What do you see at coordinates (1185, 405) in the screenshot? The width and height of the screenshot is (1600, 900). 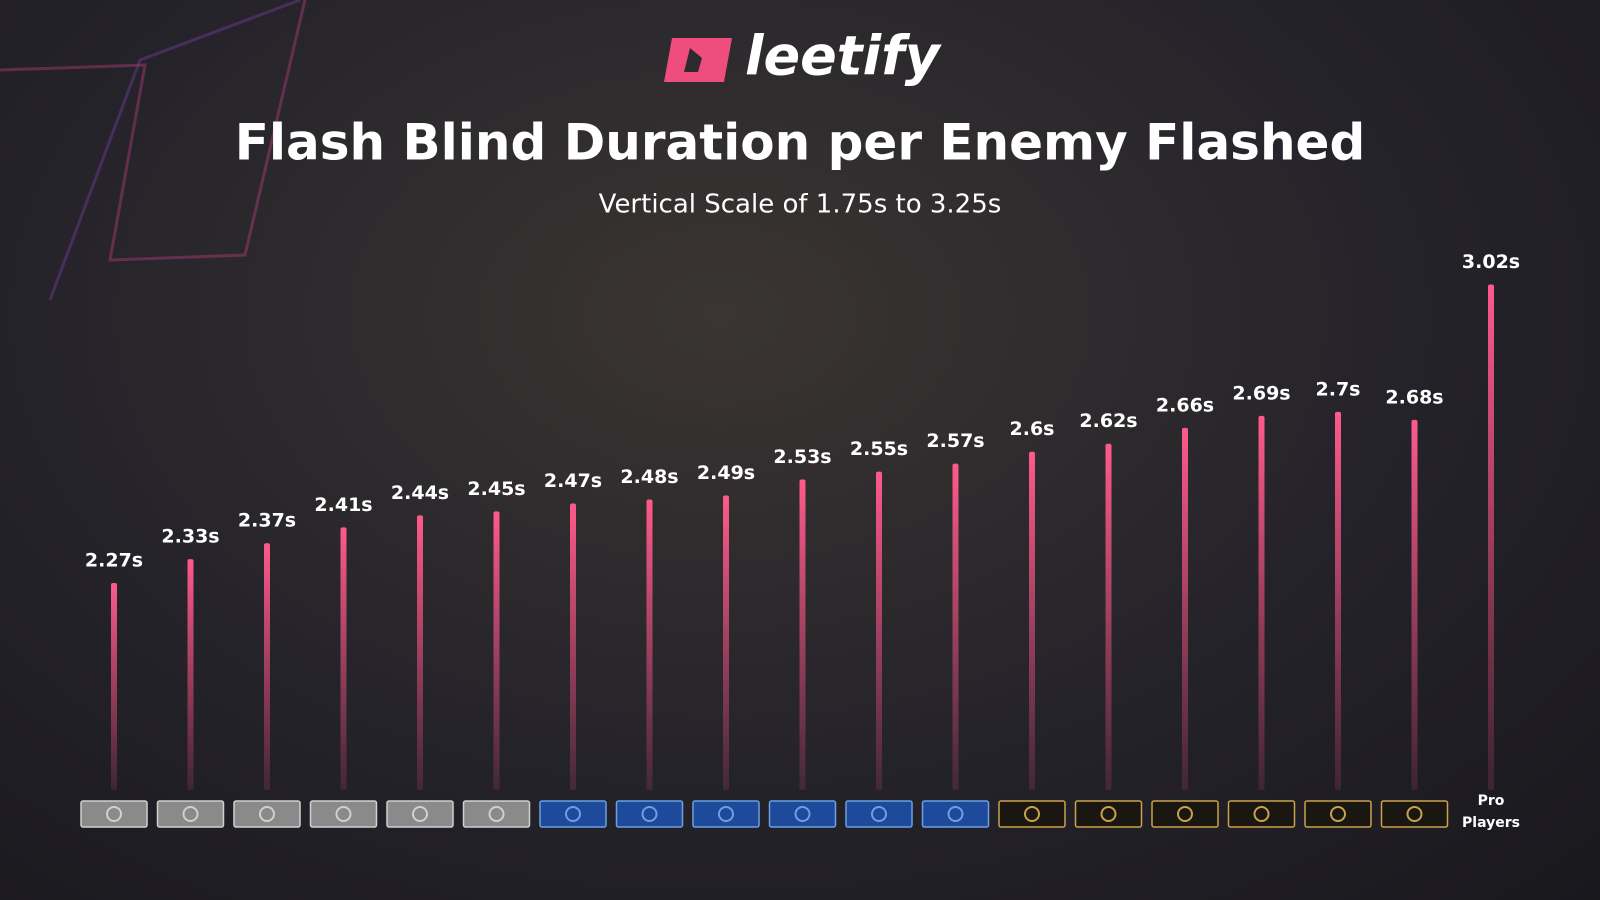 I see `value-label: 2.66s` at bounding box center [1185, 405].